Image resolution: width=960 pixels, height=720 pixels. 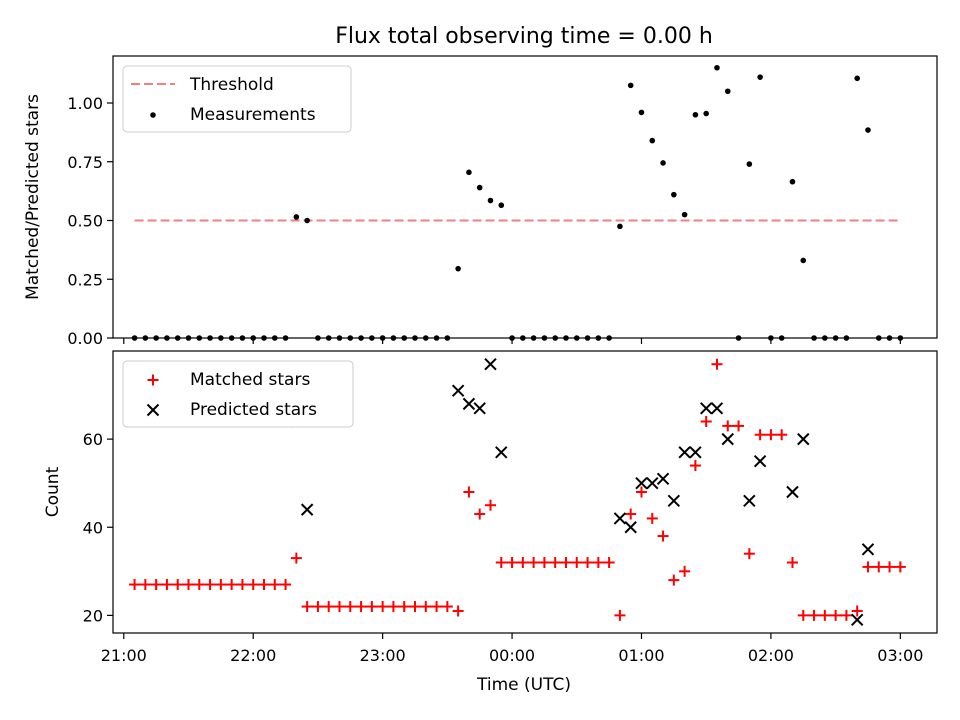 I want to click on top-x-axis-ticks, so click(x=512, y=341).